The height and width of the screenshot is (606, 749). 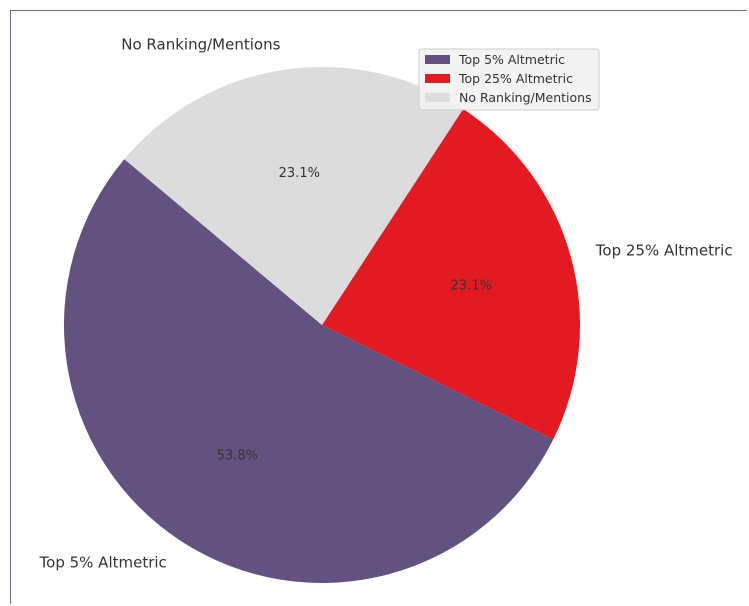 I want to click on slice-label-top-25-altmetric: Top 25% Altmetric, so click(x=664, y=250).